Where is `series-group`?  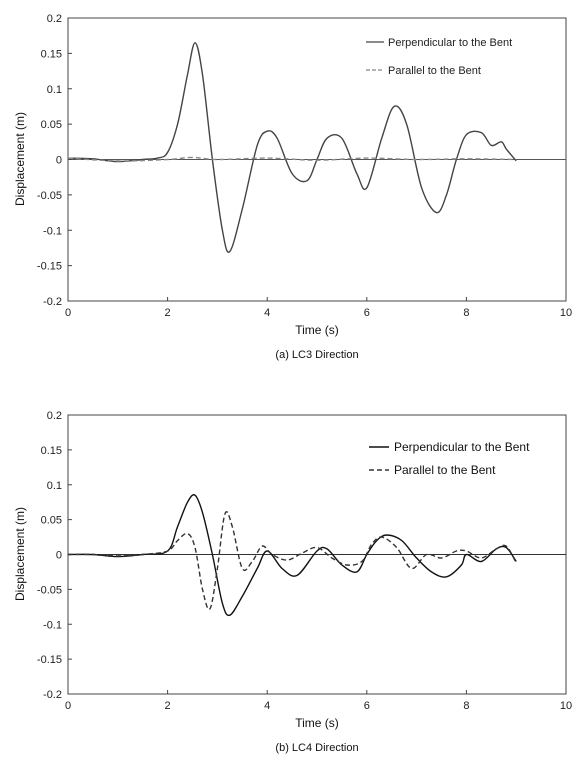 series-group is located at coordinates (292, 555).